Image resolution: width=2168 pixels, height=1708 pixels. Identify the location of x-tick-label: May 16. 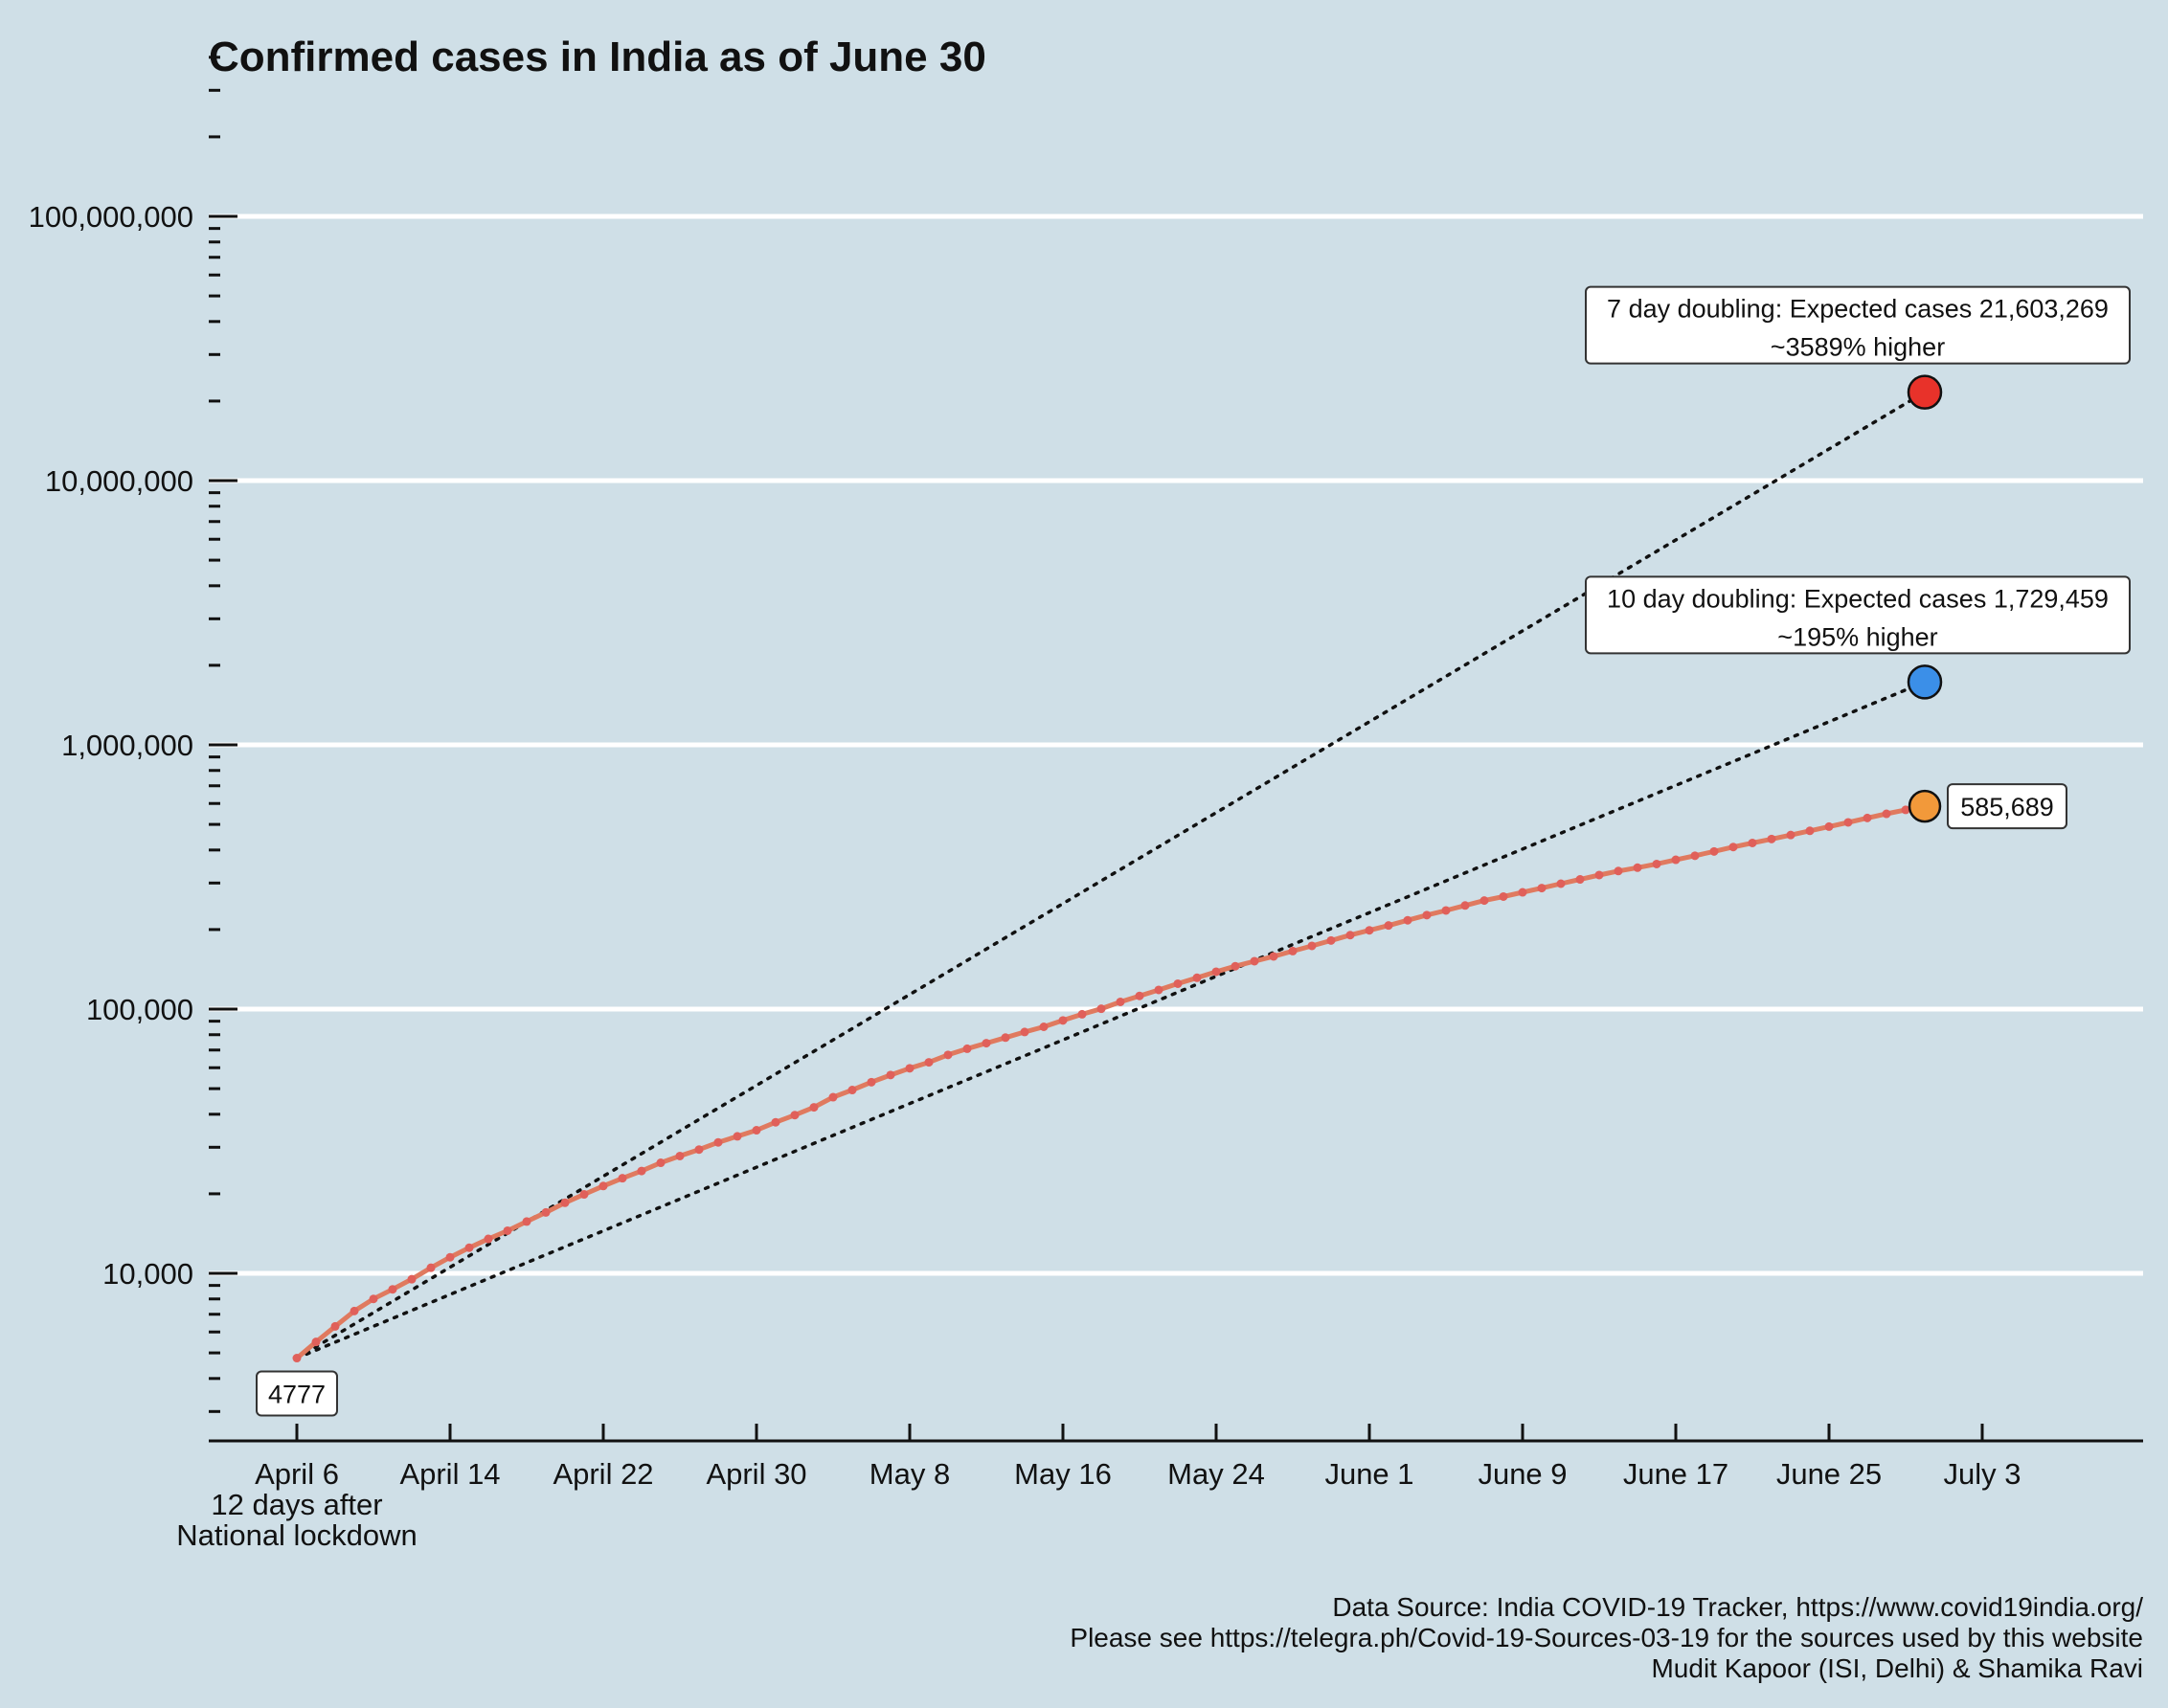
(1063, 1474).